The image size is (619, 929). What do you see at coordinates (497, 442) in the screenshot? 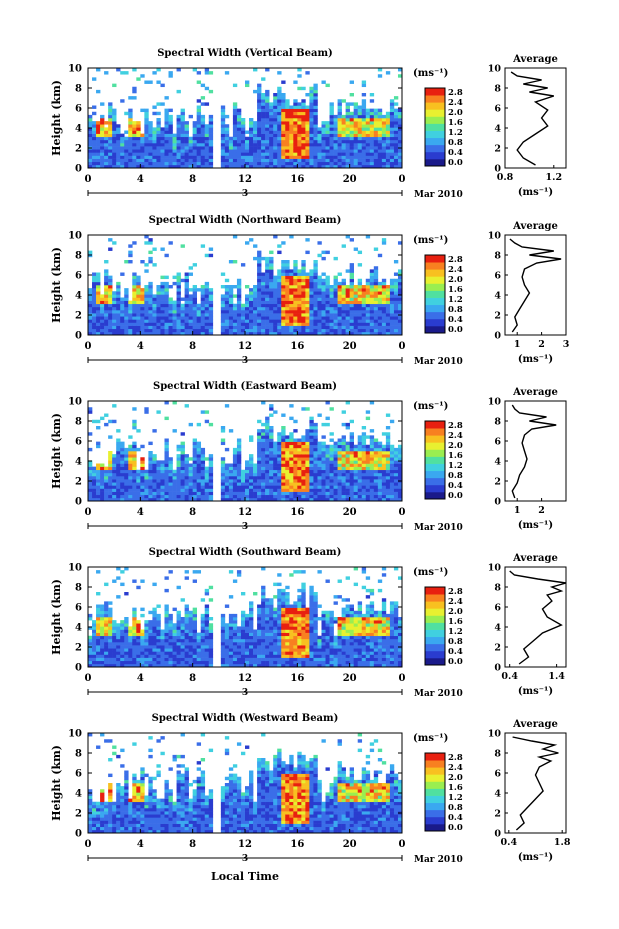
I see `average-y-tick-label: 6` at bounding box center [497, 442].